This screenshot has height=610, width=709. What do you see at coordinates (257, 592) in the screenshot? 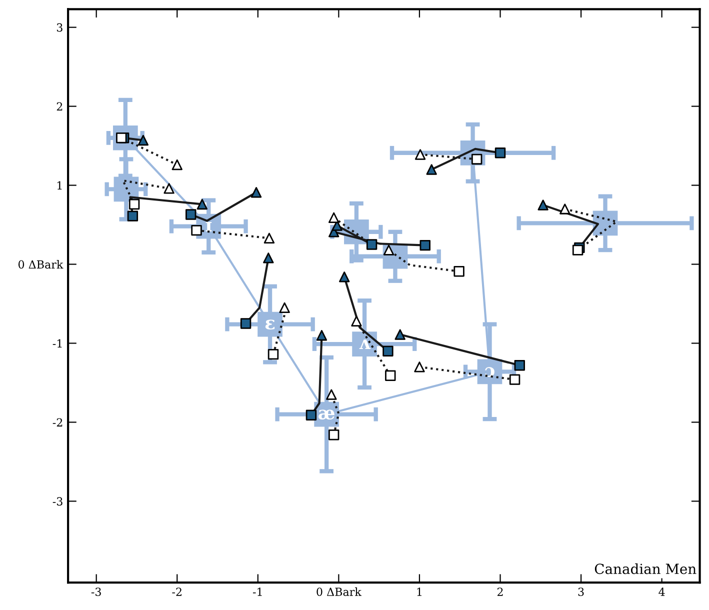
I see `x-tick-label: -1` at bounding box center [257, 592].